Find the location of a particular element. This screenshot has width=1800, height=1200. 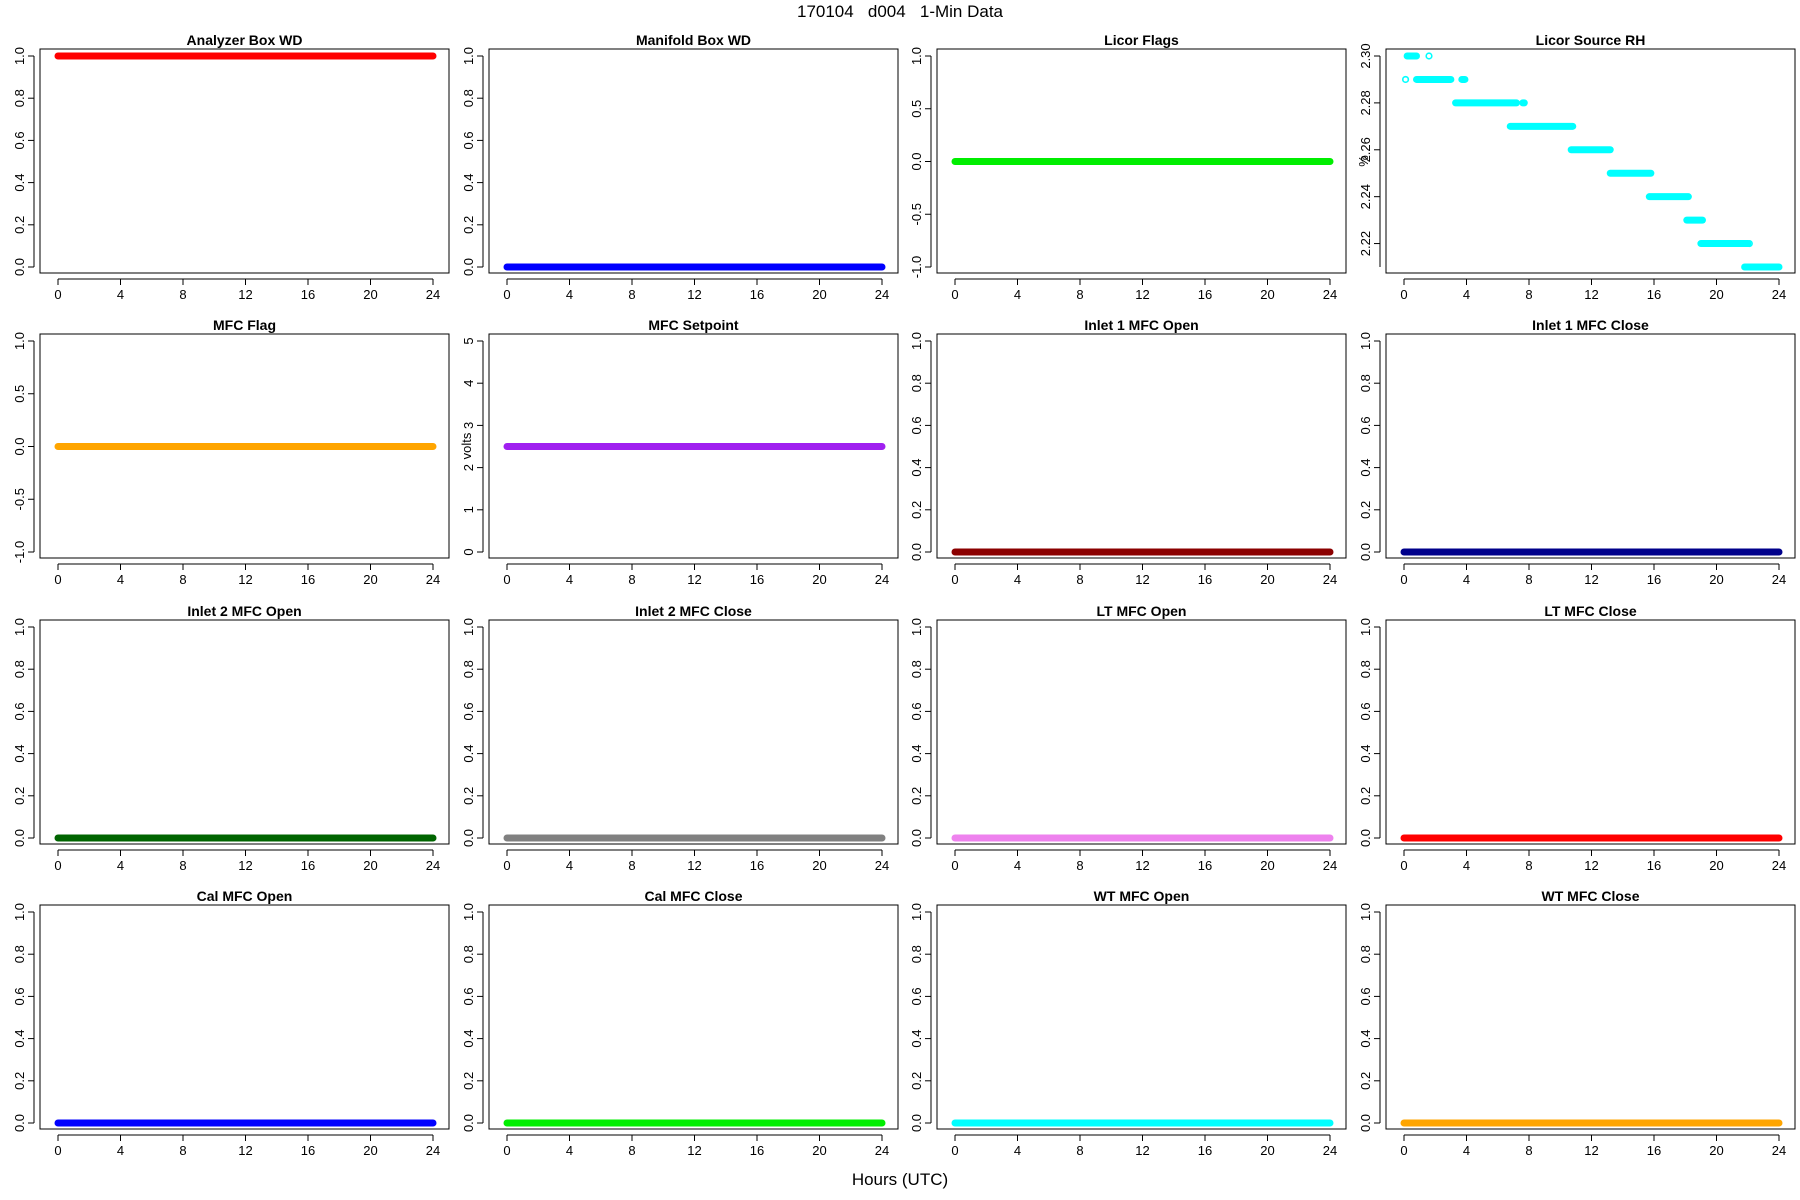

plot-title: Inlet 2 MFC Close is located at coordinates (693, 611).